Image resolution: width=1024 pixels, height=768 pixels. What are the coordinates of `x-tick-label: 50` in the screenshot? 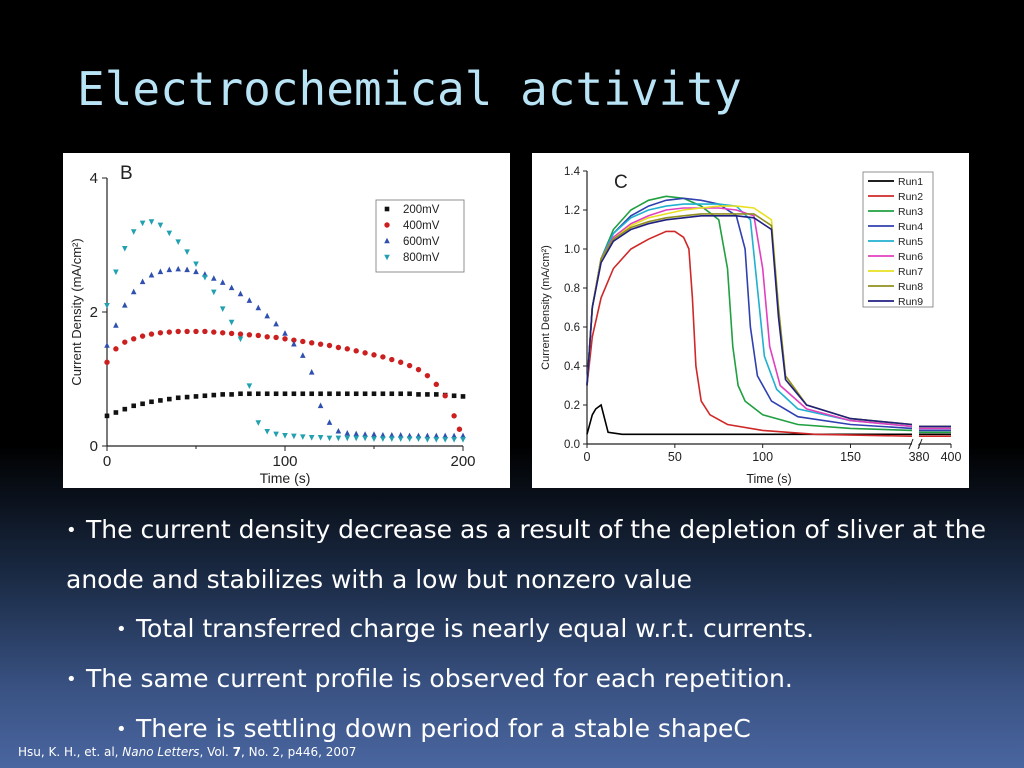 It's located at (675, 457).